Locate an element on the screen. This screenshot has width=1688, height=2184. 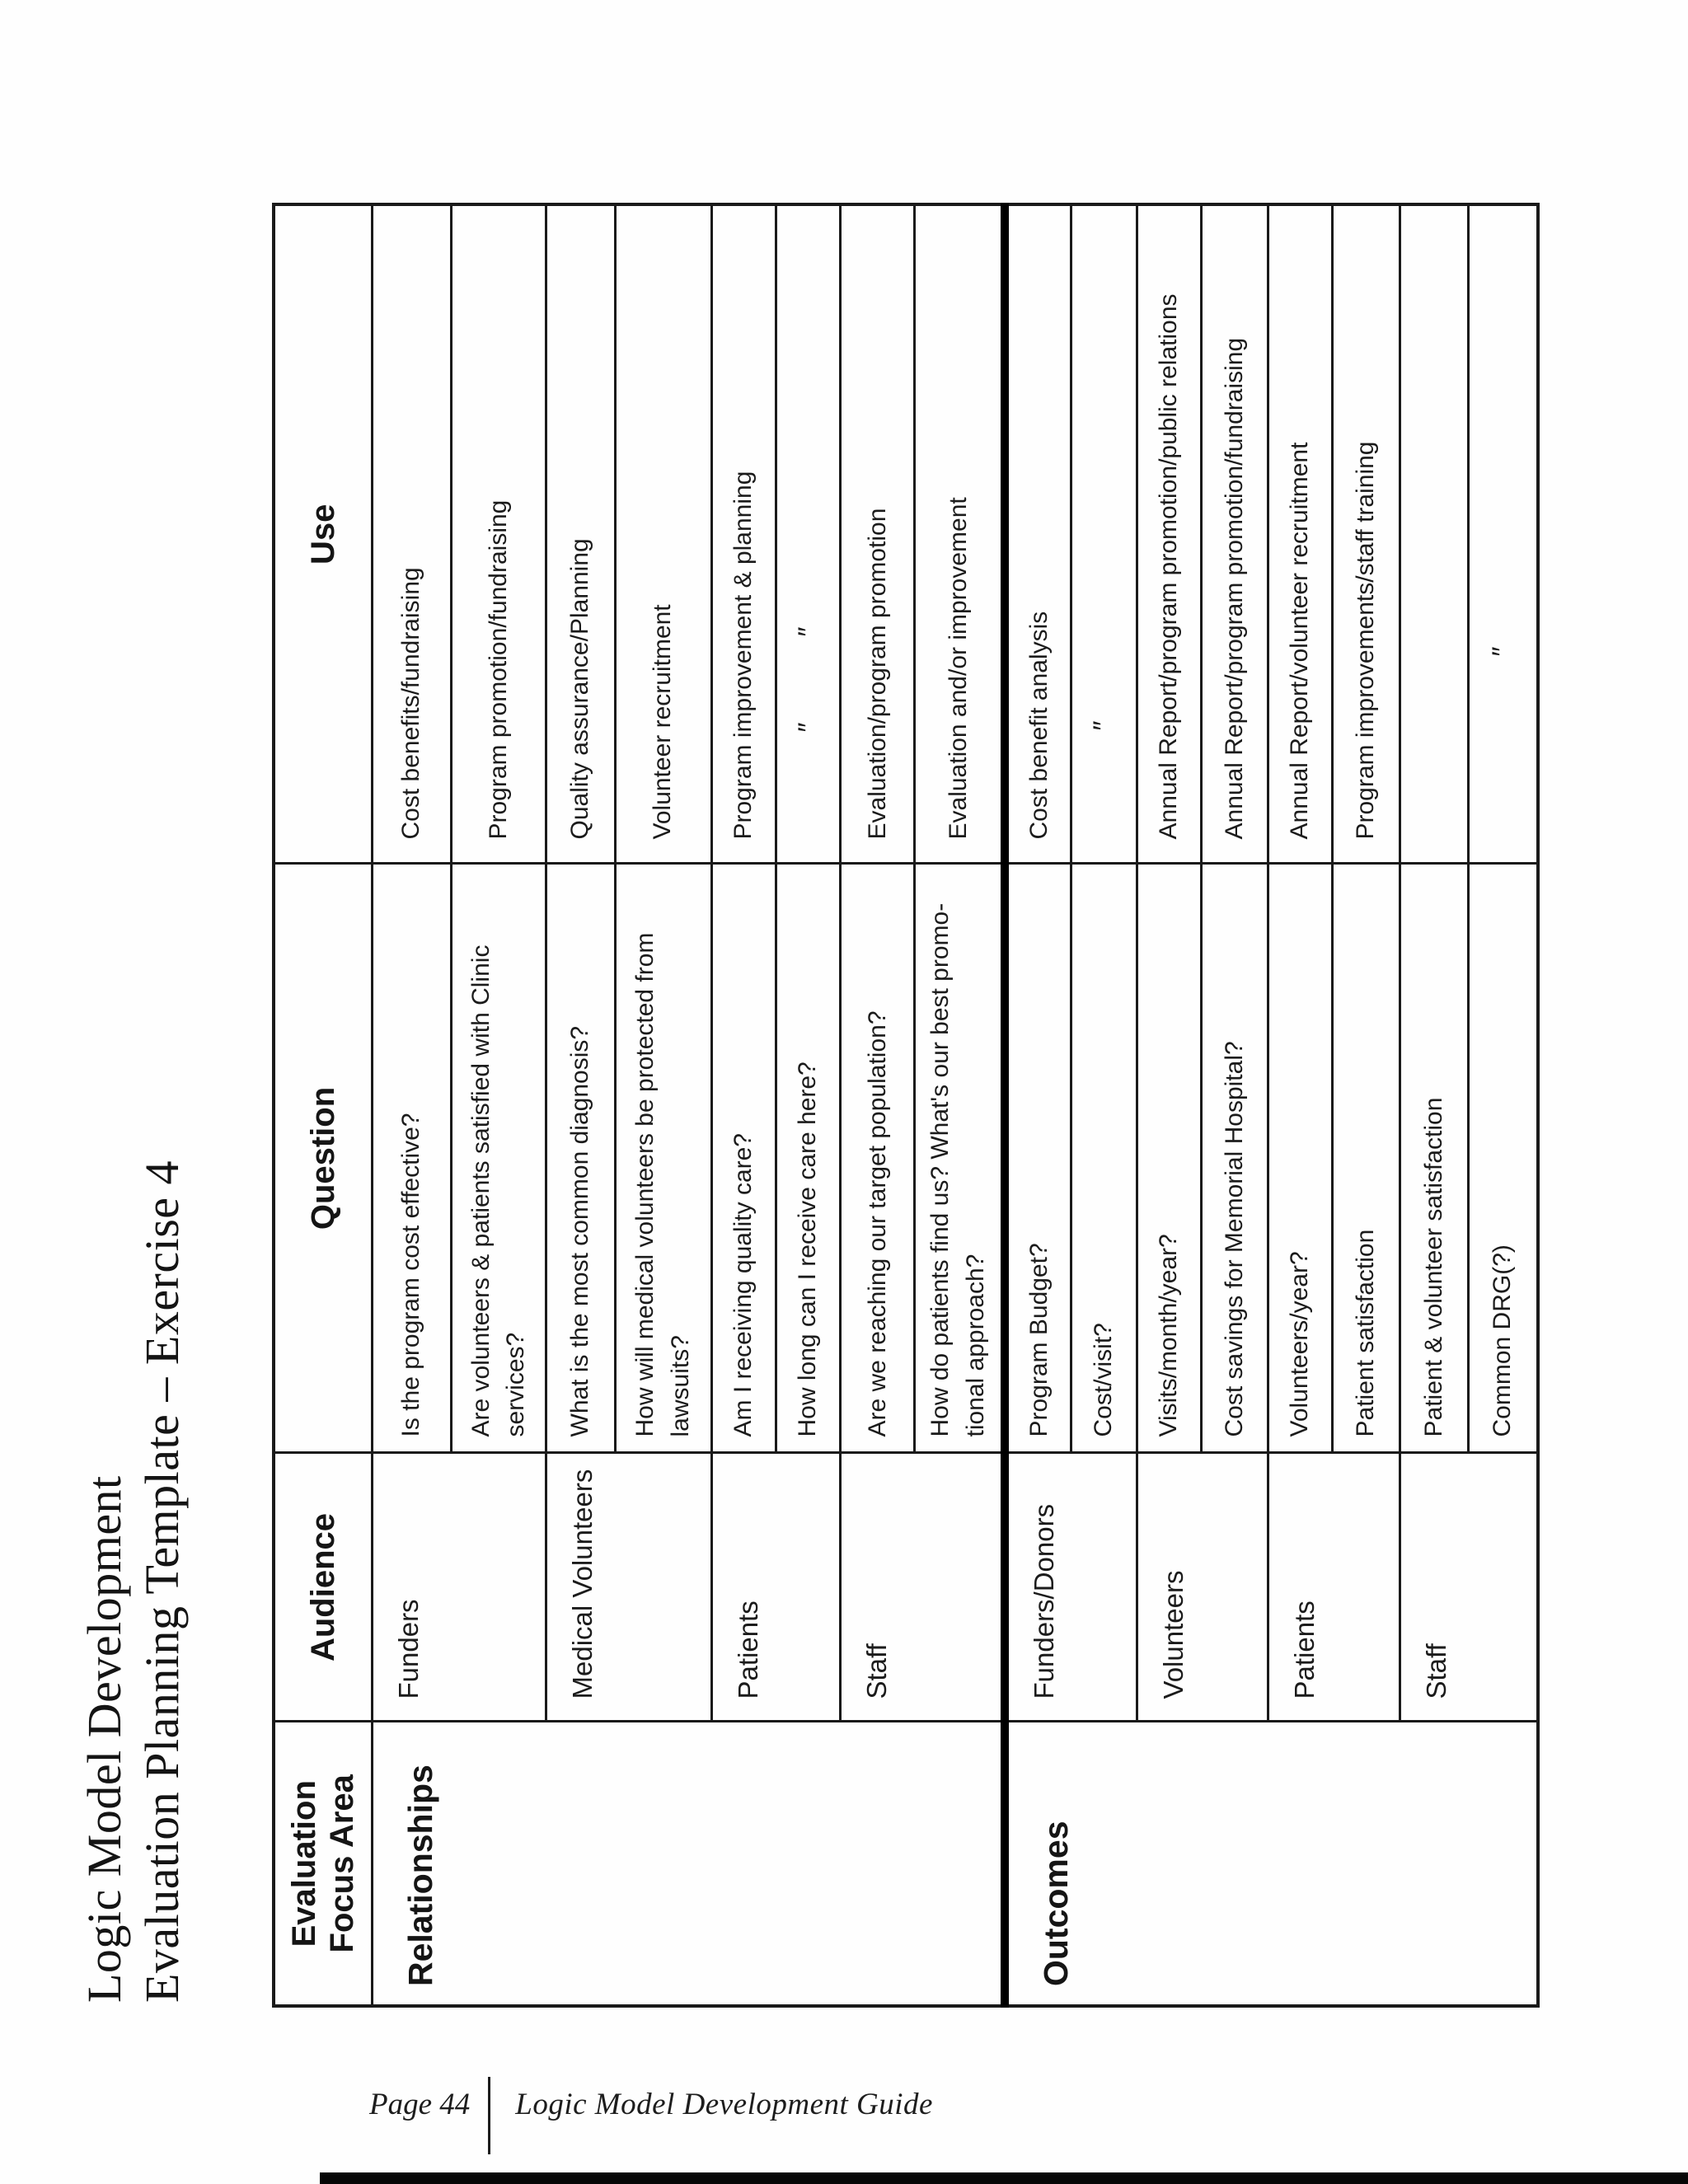
use-cell: Annual Report/volunteer recruitment is located at coordinates (1300, 534).